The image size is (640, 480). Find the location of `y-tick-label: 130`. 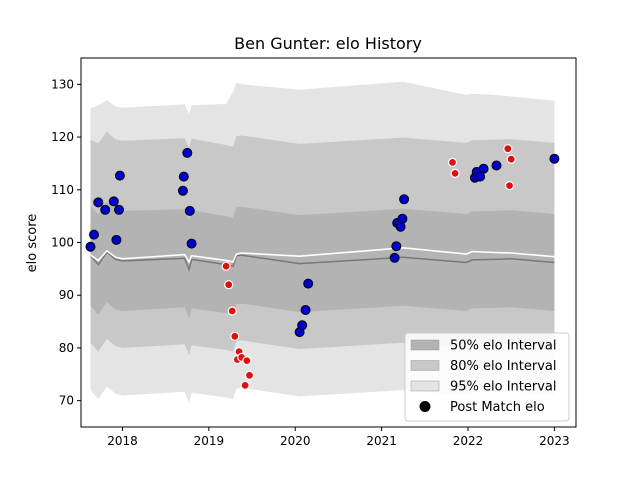

y-tick-label: 130 is located at coordinates (62, 84).